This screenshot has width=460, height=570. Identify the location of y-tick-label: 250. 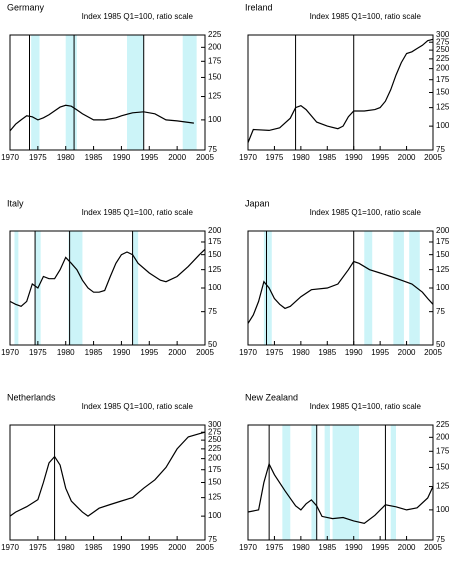
(443, 49).